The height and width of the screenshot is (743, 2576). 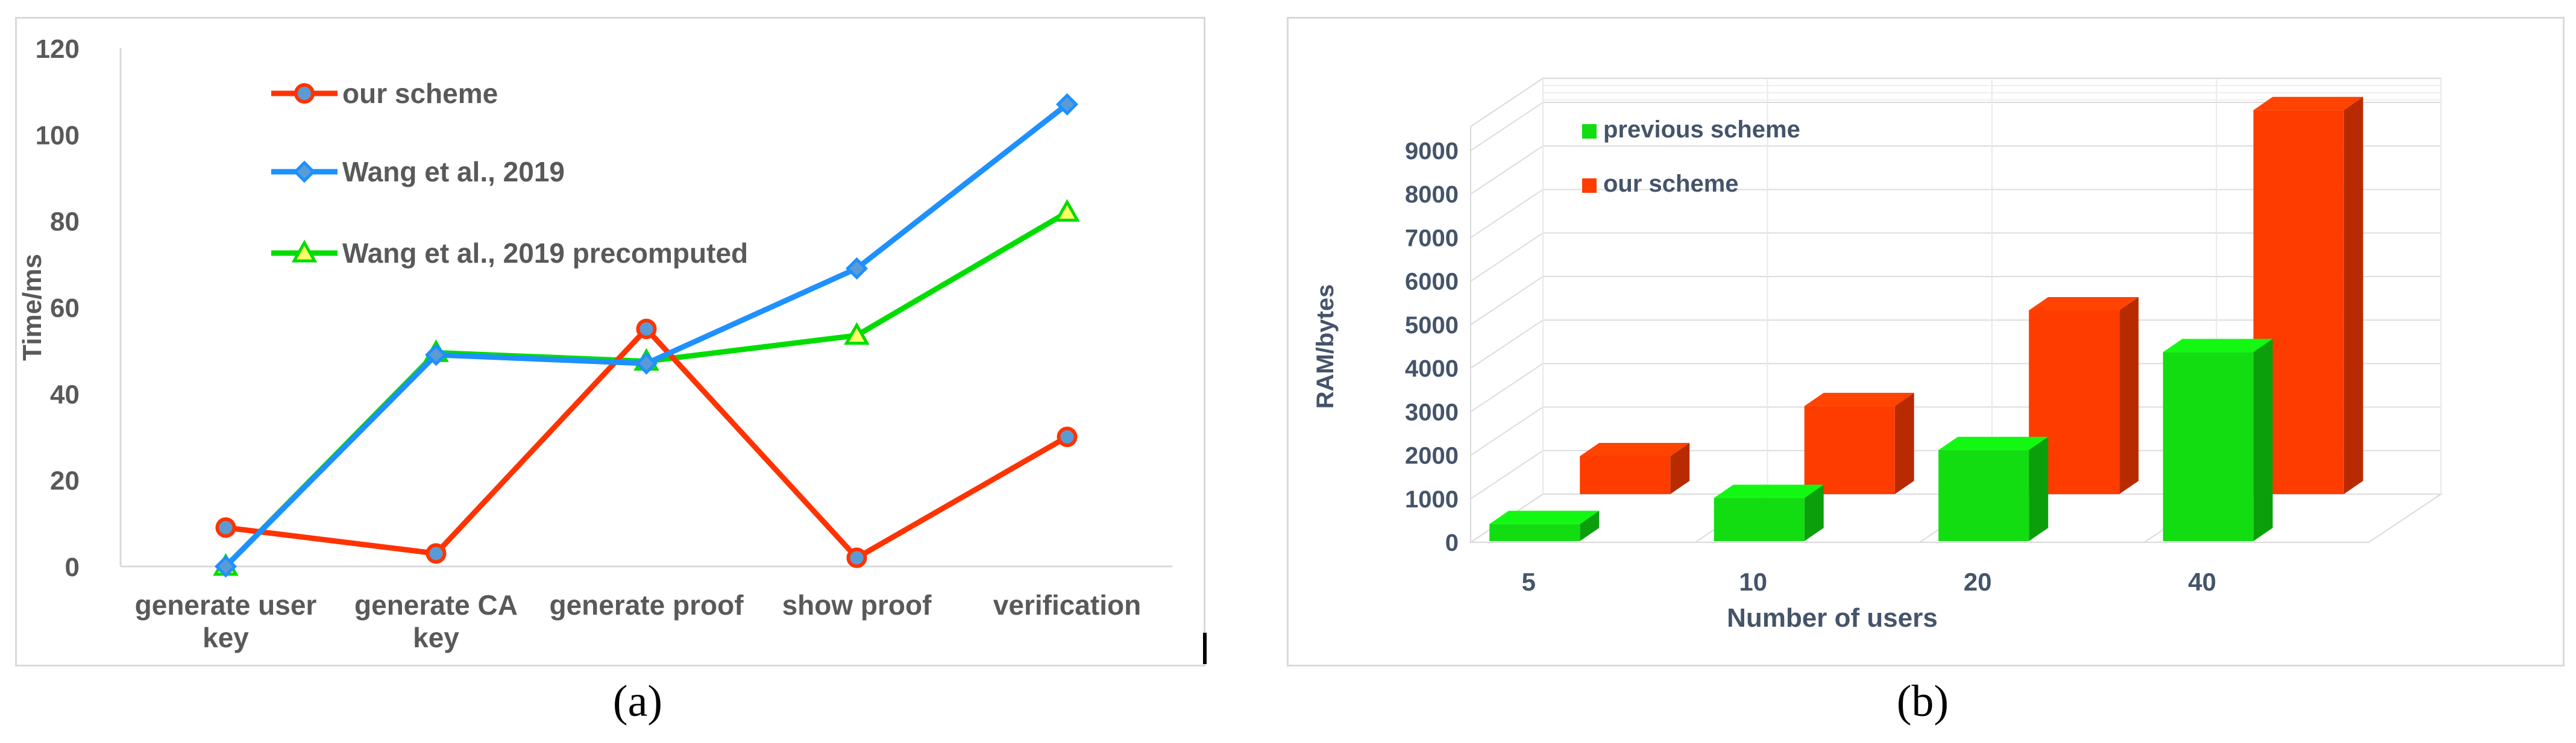 What do you see at coordinates (1205, 648) in the screenshot?
I see `stray-mark` at bounding box center [1205, 648].